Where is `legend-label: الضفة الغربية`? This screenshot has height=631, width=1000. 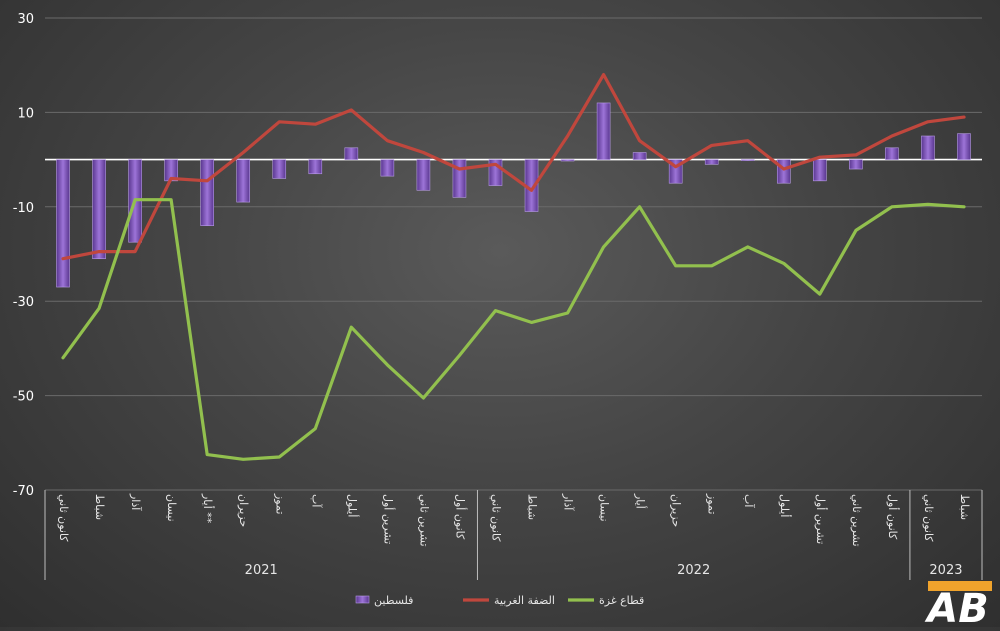 legend-label: الضفة الغربية is located at coordinates (524, 600).